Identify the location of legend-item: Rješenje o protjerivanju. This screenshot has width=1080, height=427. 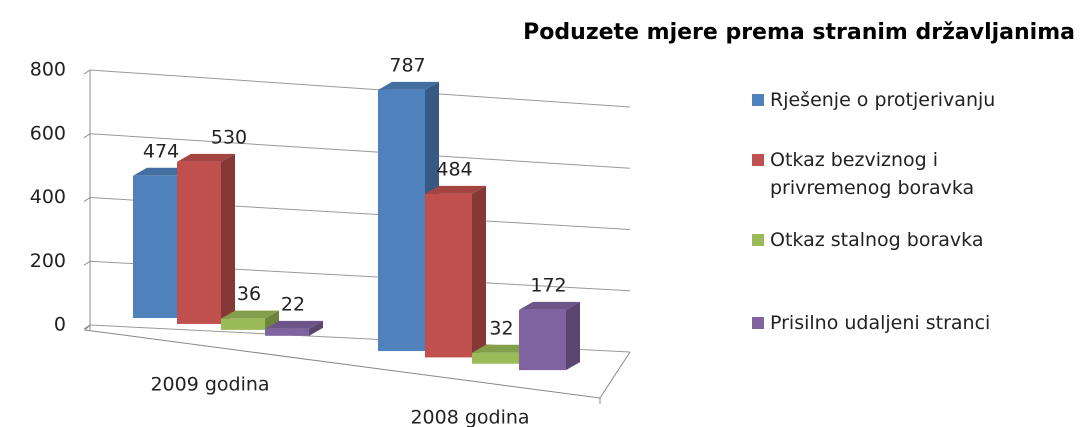
(906, 100).